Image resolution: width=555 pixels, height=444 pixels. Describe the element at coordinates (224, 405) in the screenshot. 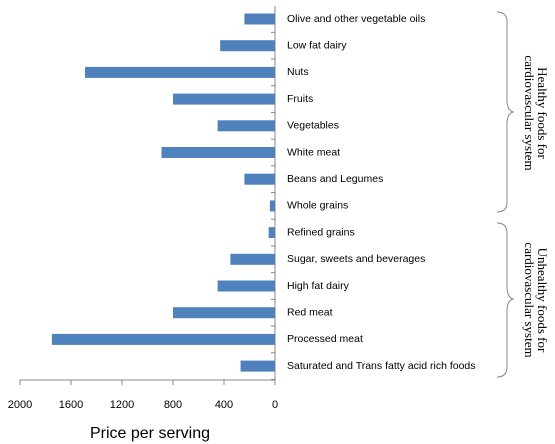

I see `x-tick-label: 400` at that location.